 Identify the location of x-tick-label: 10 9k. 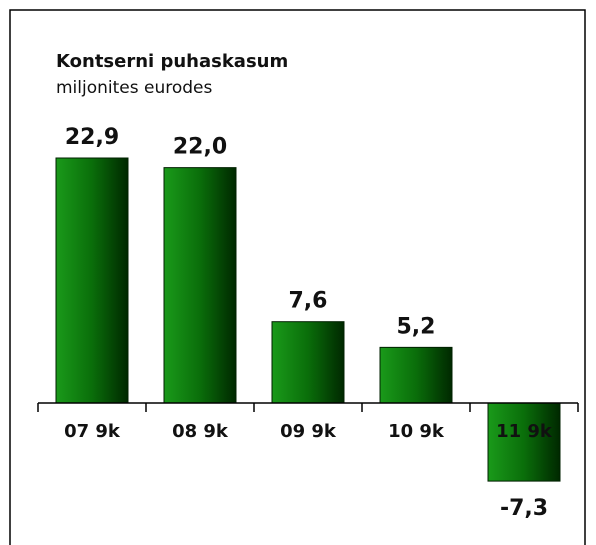
(416, 431).